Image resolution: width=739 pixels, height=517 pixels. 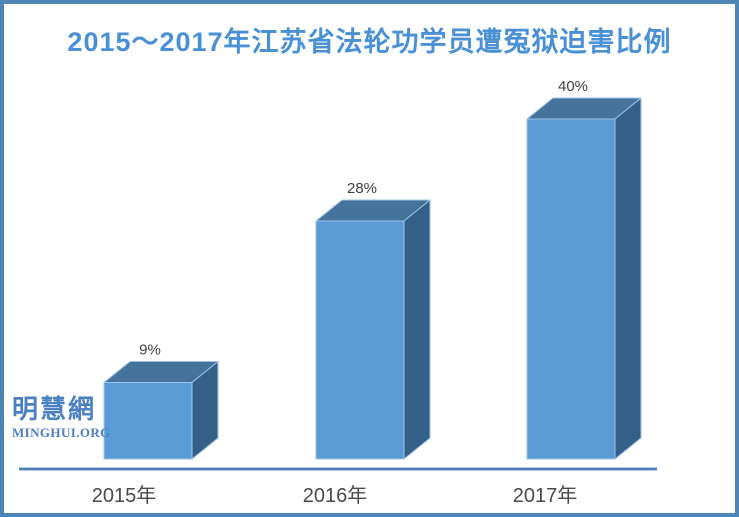 What do you see at coordinates (61, 432) in the screenshot?
I see `watermark-latin-text: MINGHUI.ORG` at bounding box center [61, 432].